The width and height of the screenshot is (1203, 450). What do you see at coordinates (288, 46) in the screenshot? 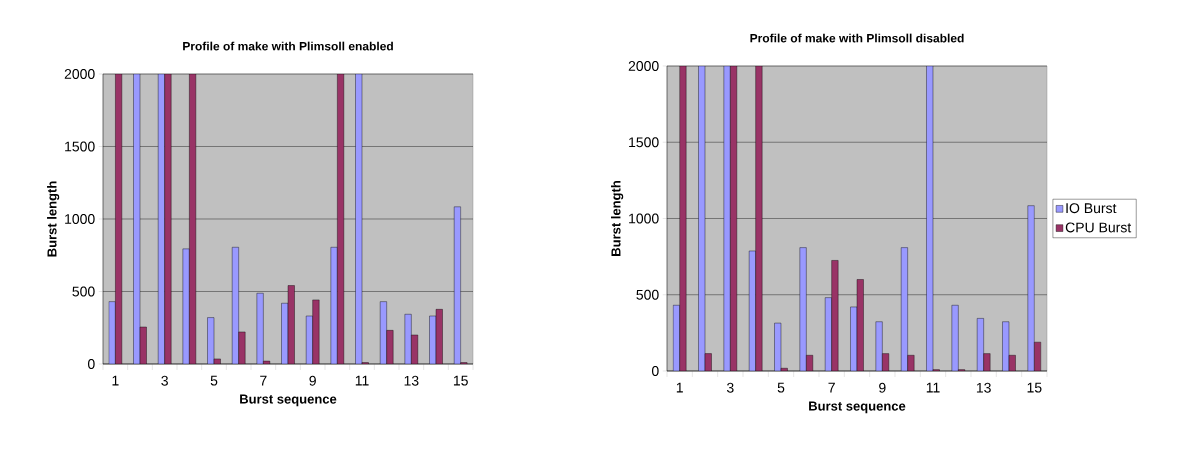
I see `chart-title: Profile of make with Plimsoll enabled` at bounding box center [288, 46].